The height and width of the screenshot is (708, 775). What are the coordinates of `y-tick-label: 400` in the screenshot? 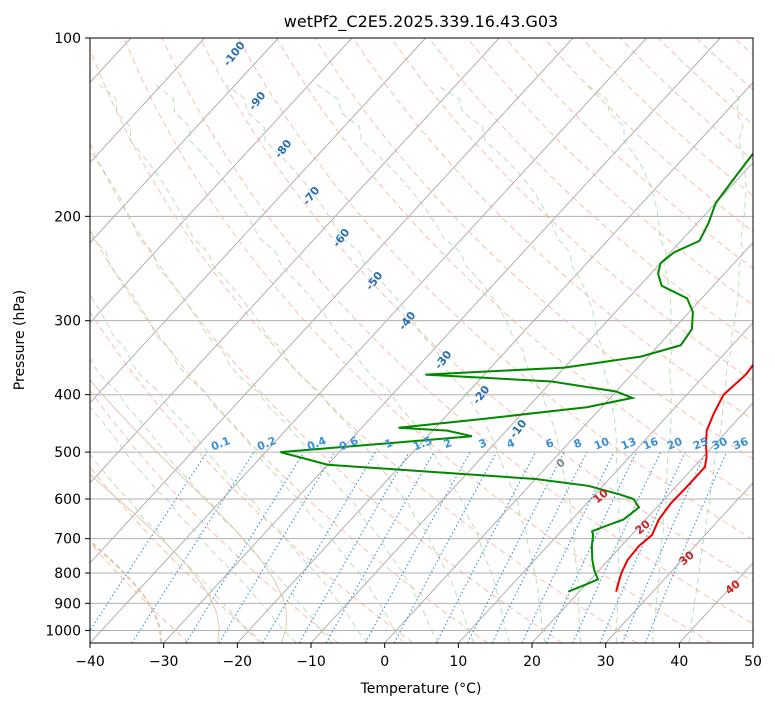 It's located at (67, 396).